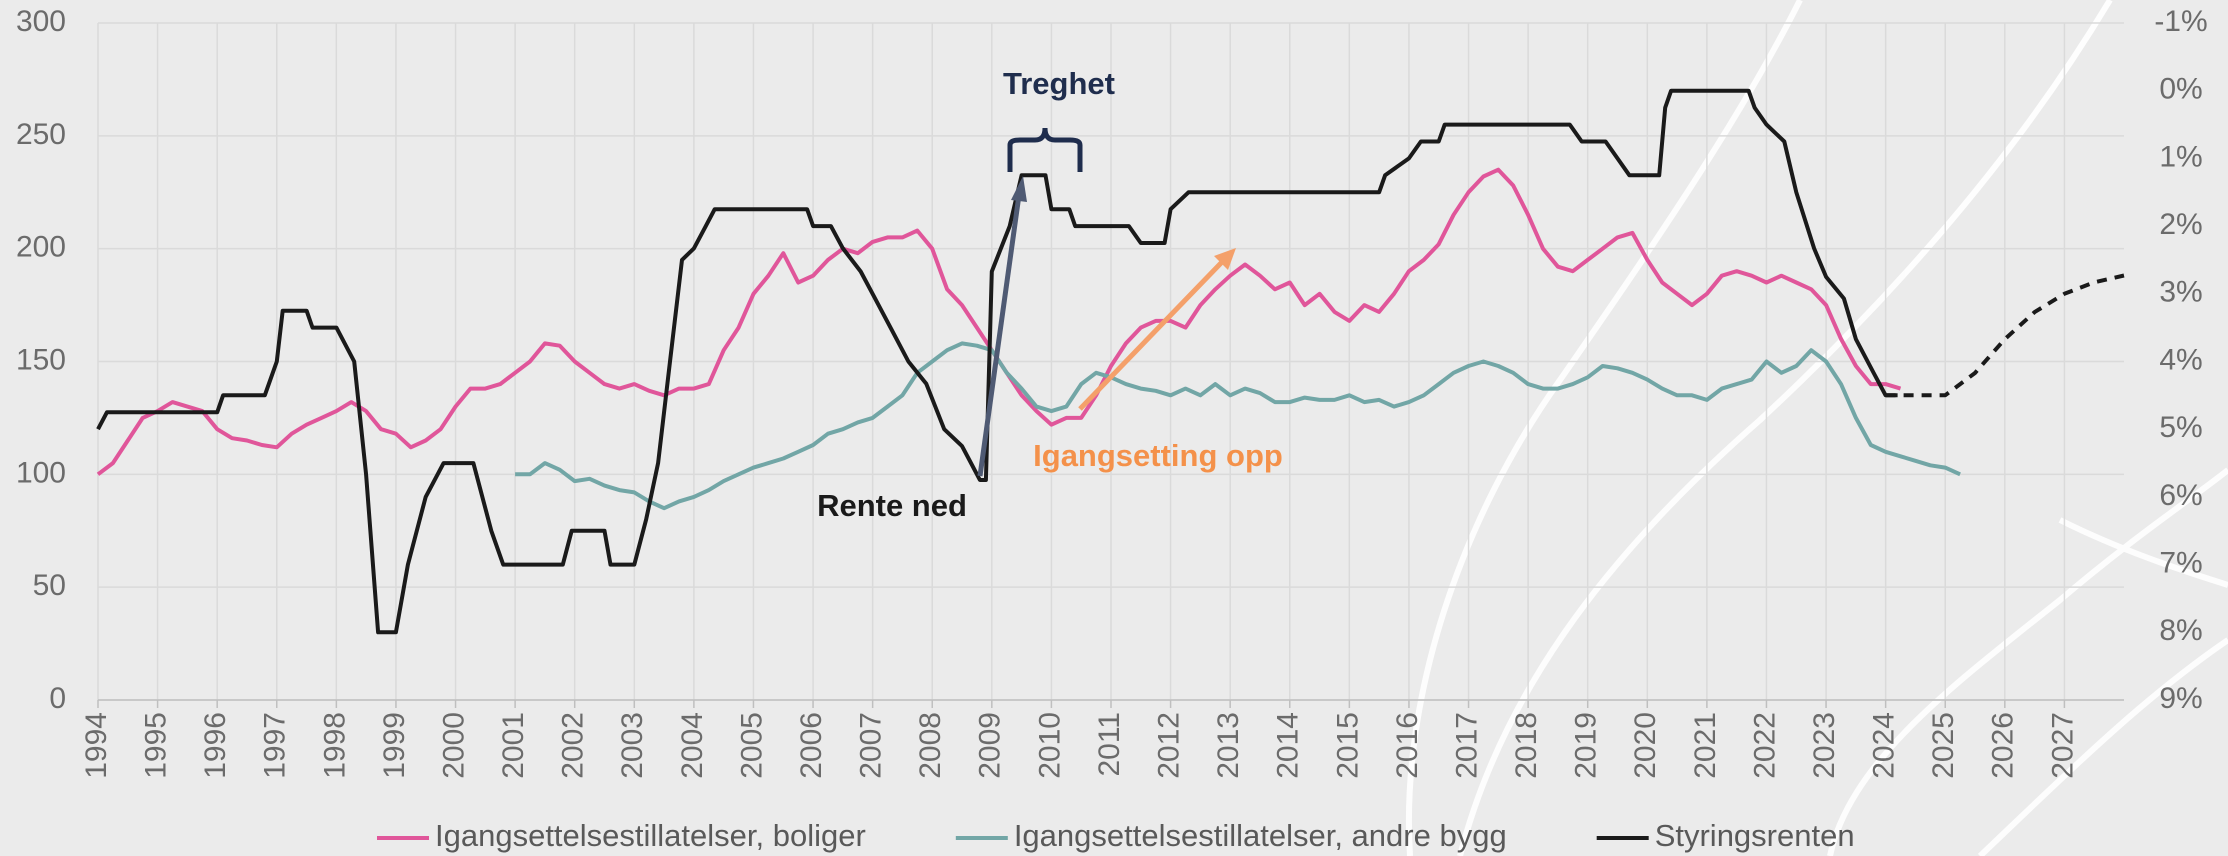  What do you see at coordinates (49, 585) in the screenshot?
I see `y-tick-label: 50` at bounding box center [49, 585].